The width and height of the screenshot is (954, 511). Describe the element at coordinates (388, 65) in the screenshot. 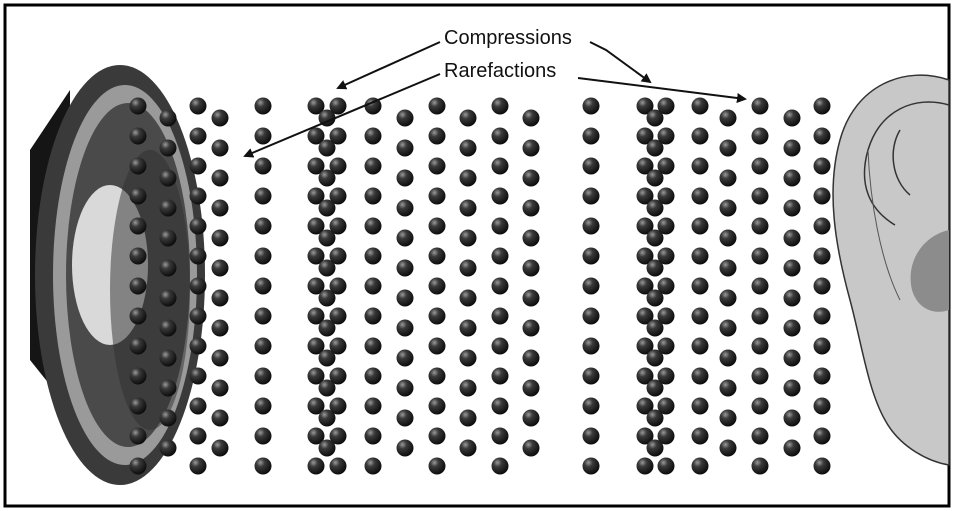

I see `compressions-arrow-left` at that location.